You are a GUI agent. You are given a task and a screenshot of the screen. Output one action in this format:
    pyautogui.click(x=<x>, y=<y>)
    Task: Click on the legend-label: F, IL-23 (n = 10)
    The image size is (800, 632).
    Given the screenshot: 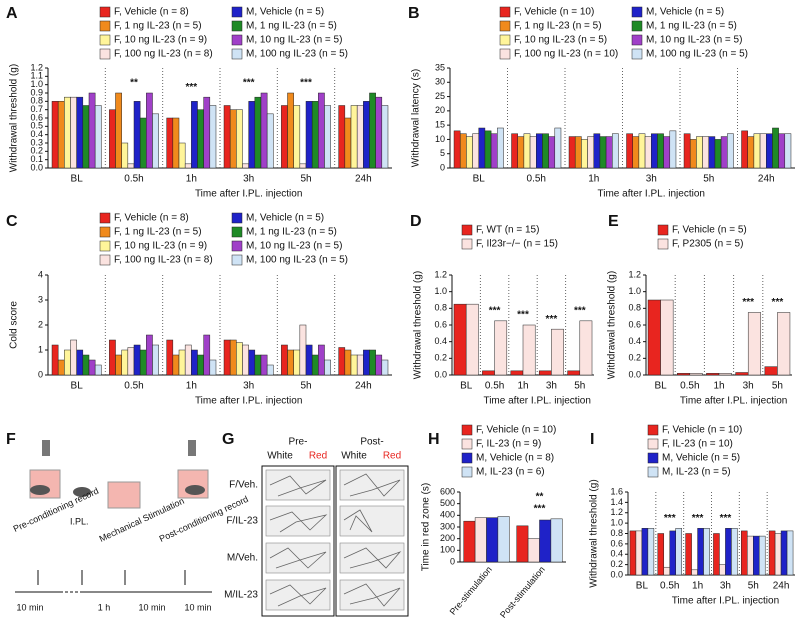 What is the action you would take?
    pyautogui.click(x=697, y=444)
    